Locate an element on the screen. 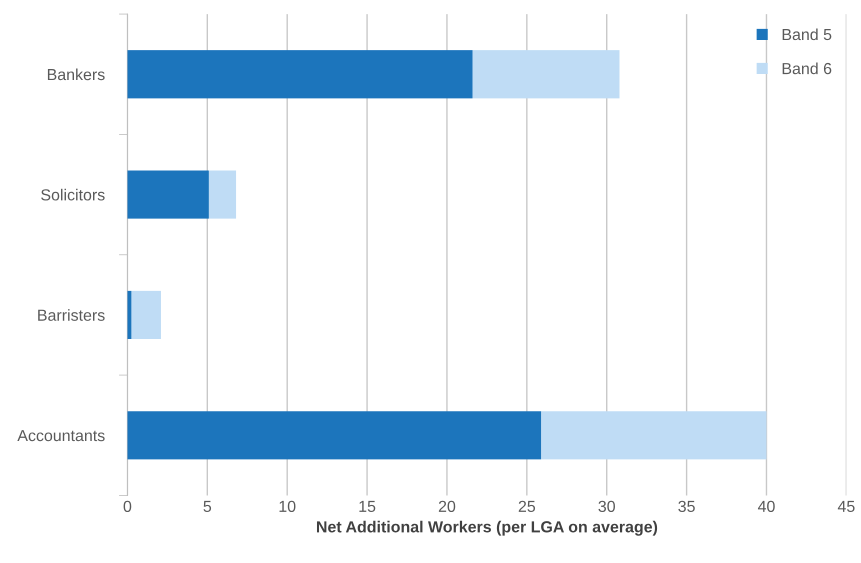 Image resolution: width=861 pixels, height=563 pixels. legend-label: Band 6 is located at coordinates (807, 68).